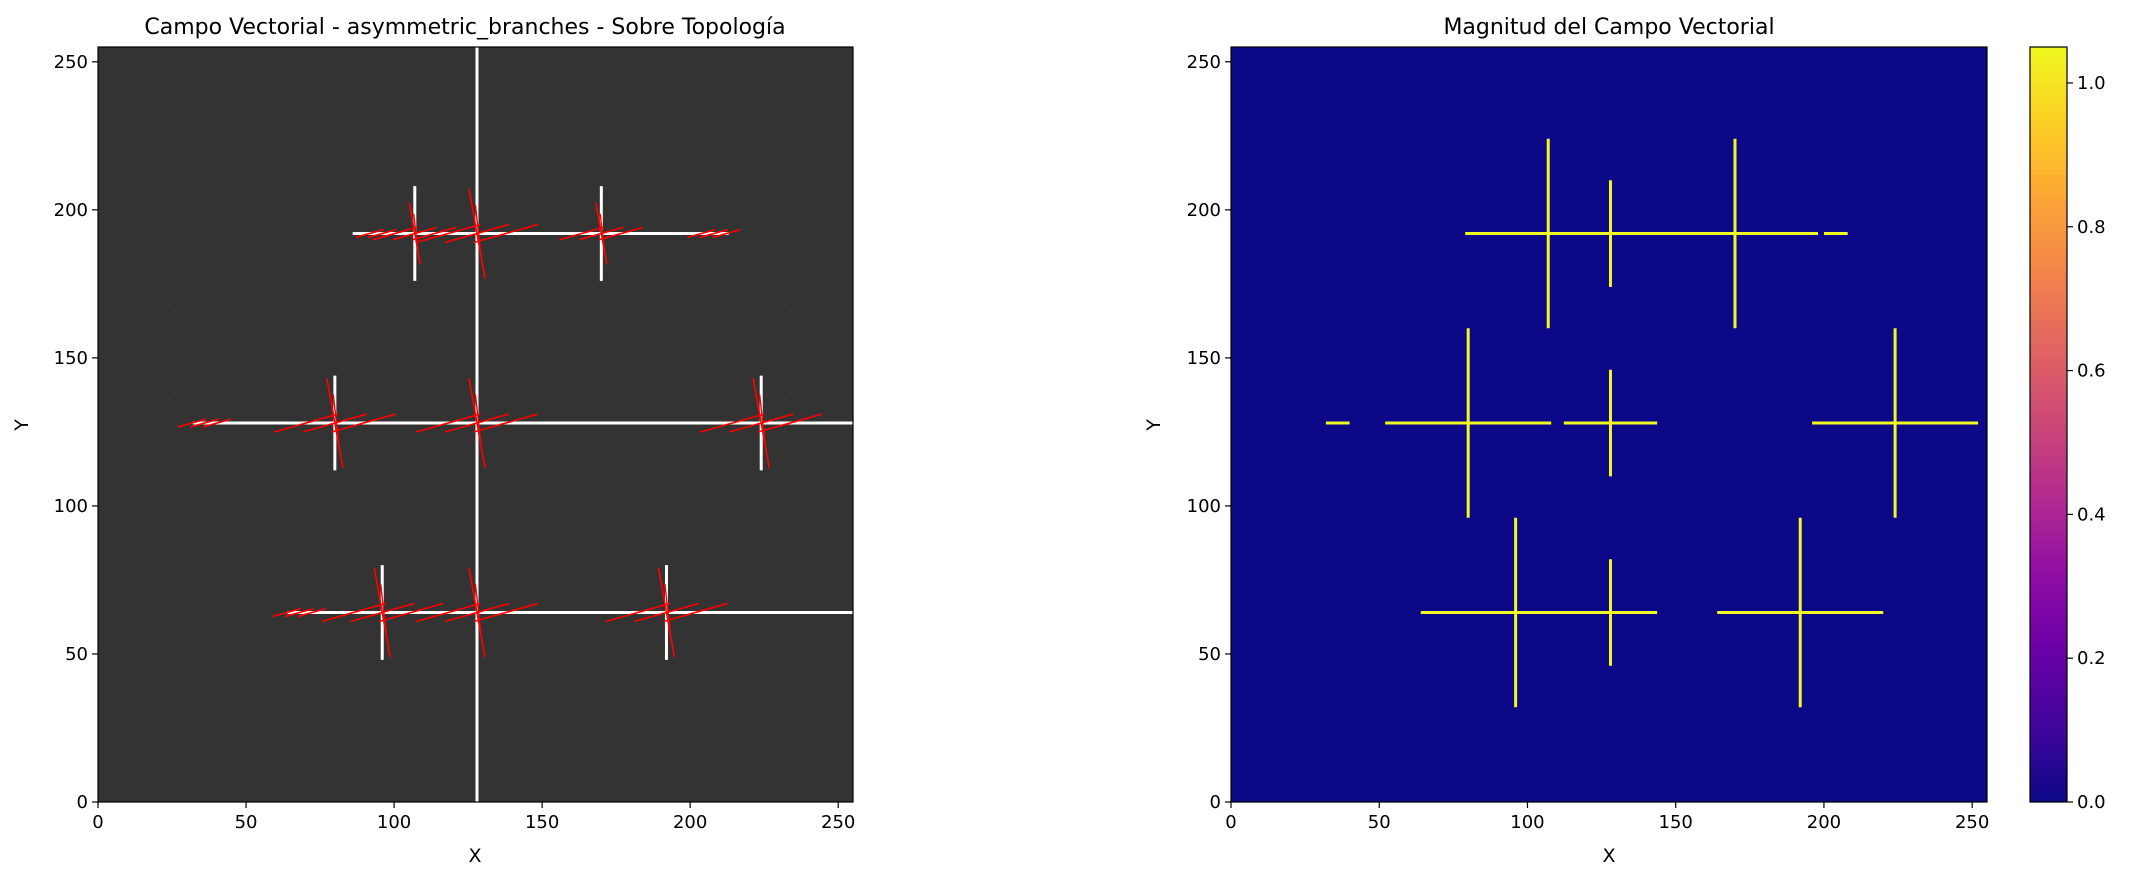 The image size is (2129, 881). I want to click on left-x-ticks: 0 50 100 150 200 250, so click(473, 817).